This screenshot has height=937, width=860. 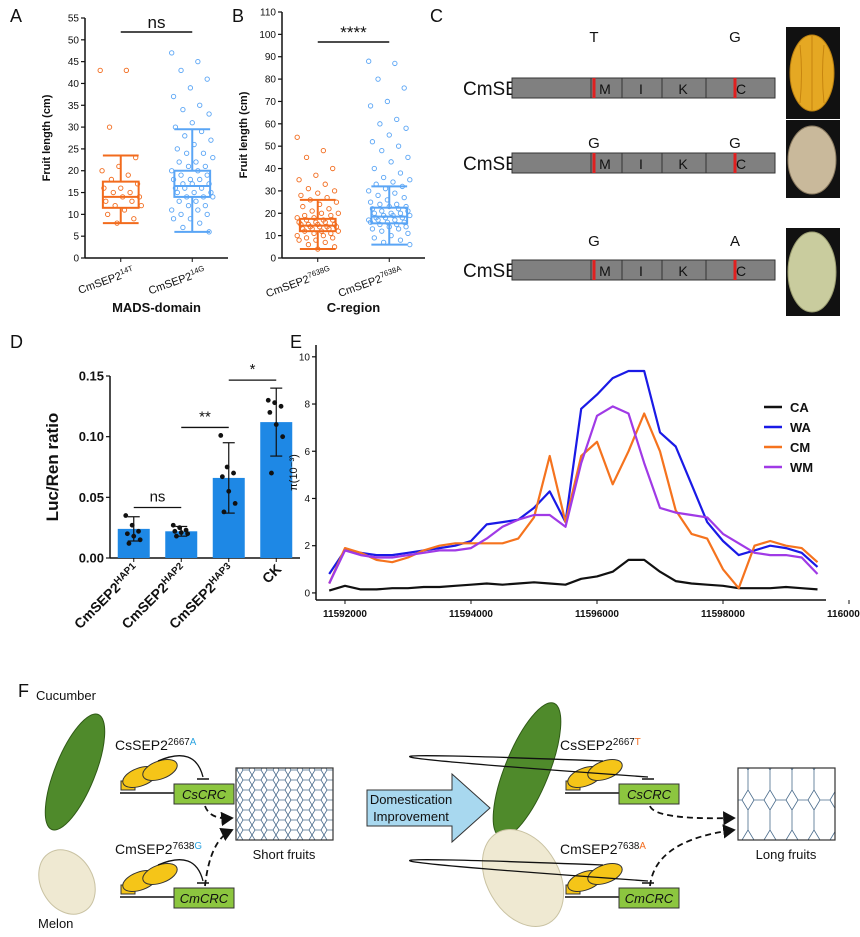 What do you see at coordinates (204, 898) in the screenshot?
I see `target-gene-label: CmCRC` at bounding box center [204, 898].